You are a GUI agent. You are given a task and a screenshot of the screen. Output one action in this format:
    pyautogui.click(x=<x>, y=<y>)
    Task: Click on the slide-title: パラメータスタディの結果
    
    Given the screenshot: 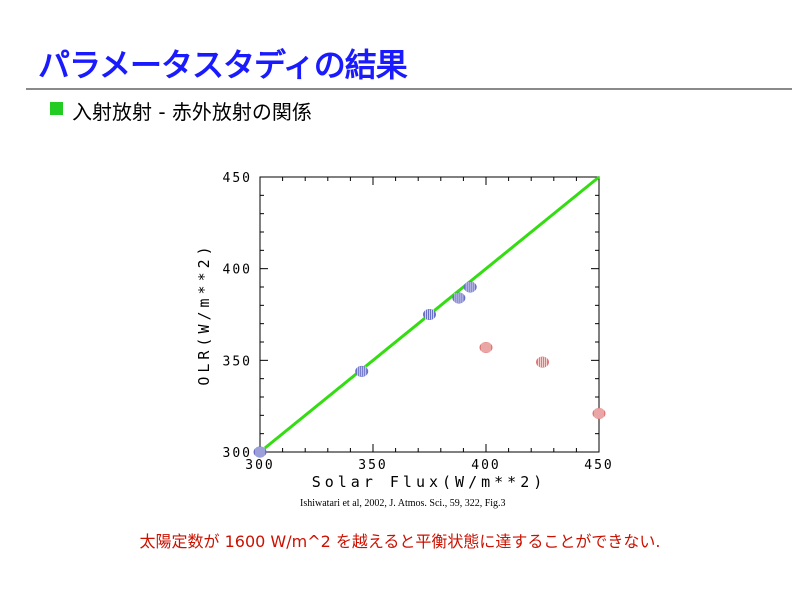 What is the action you would take?
    pyautogui.click(x=223, y=65)
    